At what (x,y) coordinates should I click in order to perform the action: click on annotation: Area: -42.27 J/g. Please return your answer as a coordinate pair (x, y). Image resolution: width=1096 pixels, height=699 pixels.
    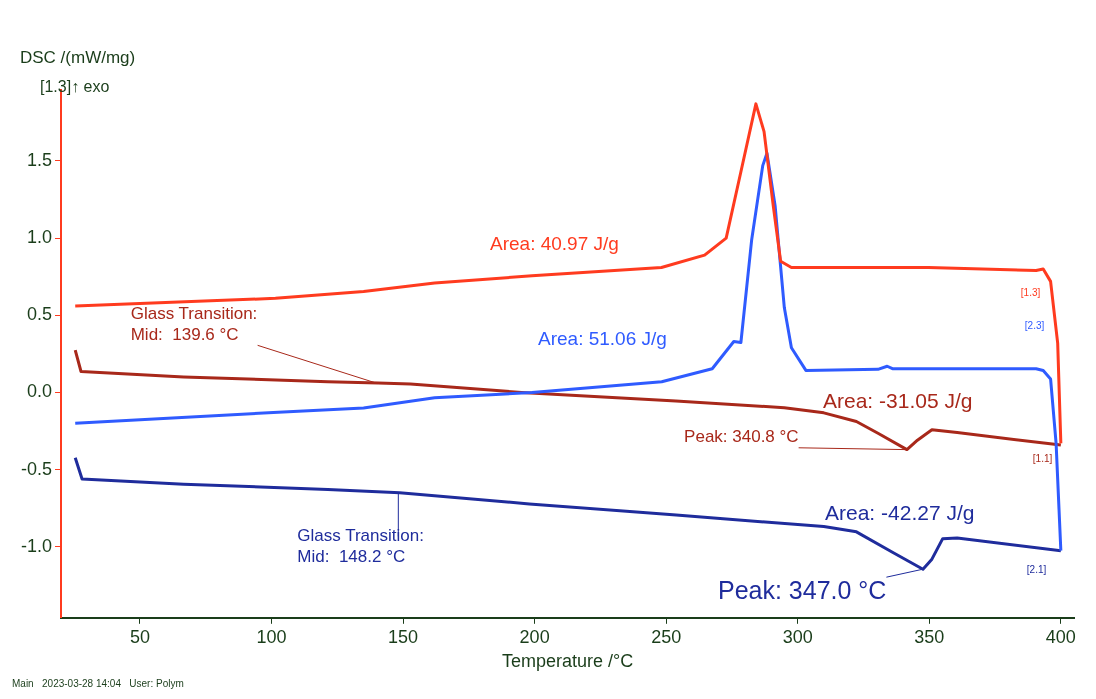
    Looking at the image, I should click on (900, 512).